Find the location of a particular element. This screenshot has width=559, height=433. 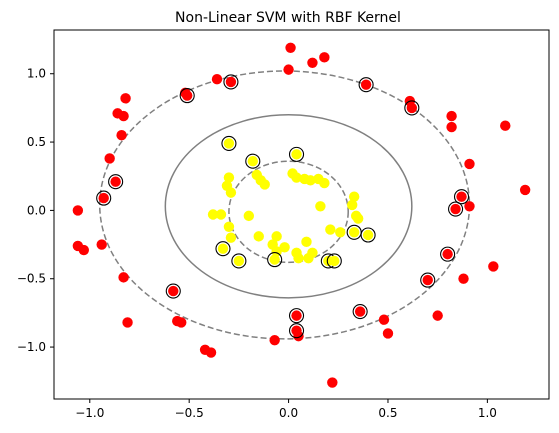

x-tick-label: −0.5 is located at coordinates (189, 413).